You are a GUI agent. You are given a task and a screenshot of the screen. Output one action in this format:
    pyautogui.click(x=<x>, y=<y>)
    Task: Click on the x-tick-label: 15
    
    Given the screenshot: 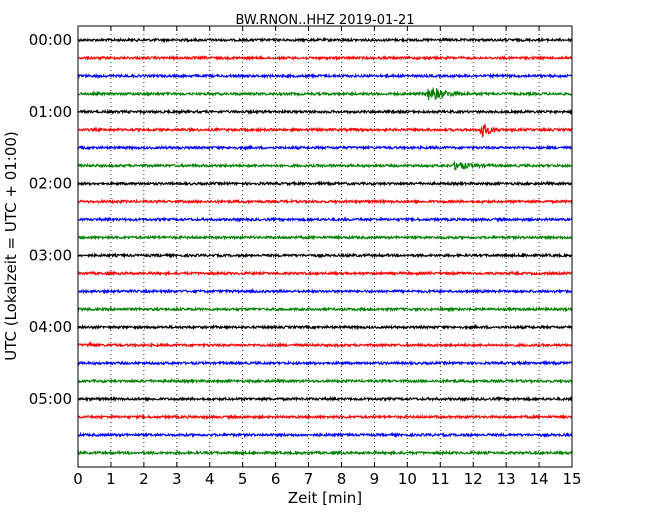 What is the action you would take?
    pyautogui.click(x=571, y=479)
    